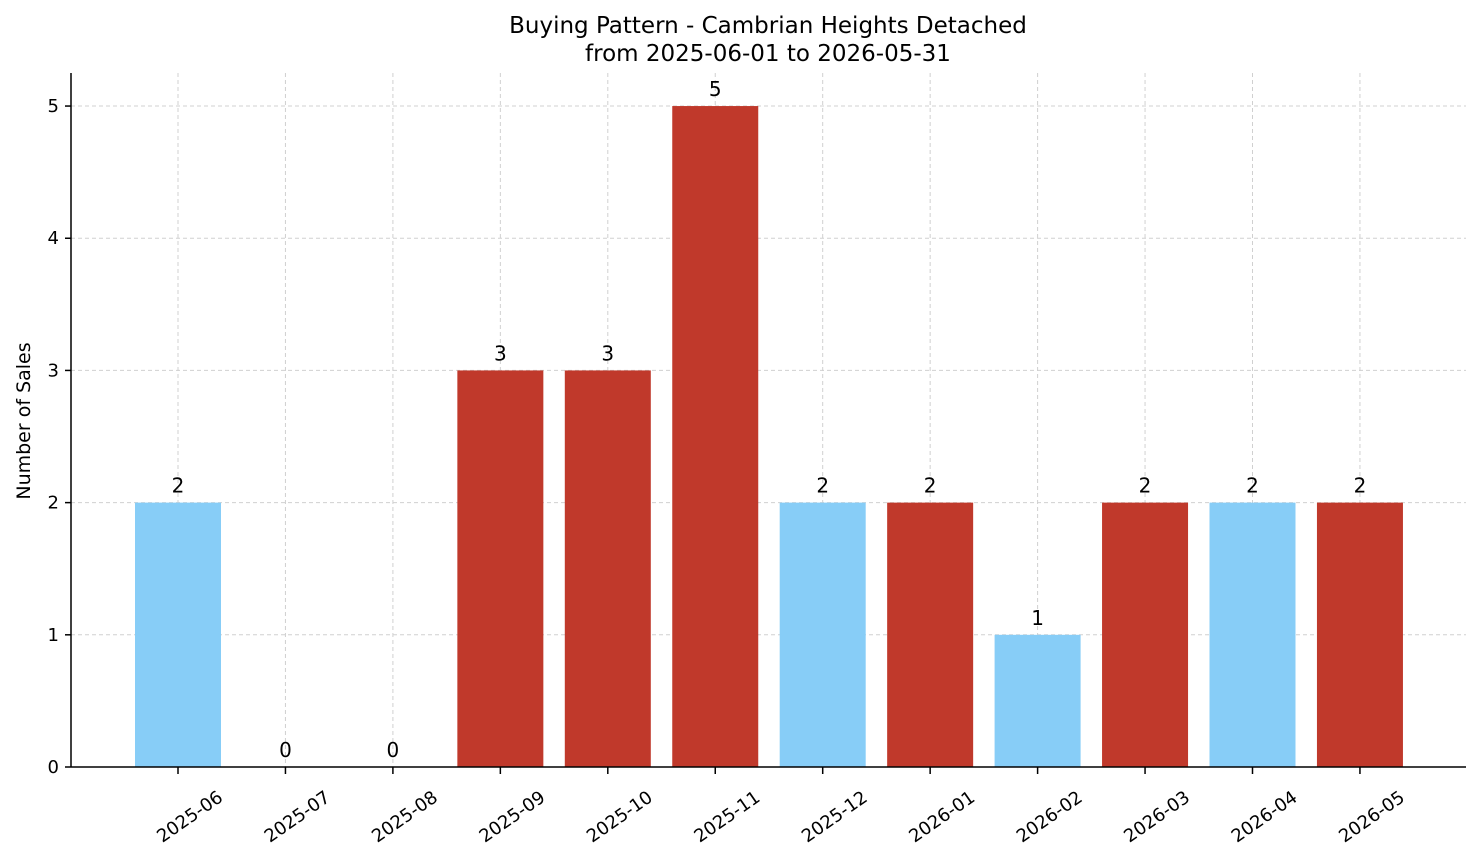 The height and width of the screenshot is (863, 1481). I want to click on data-label-2026-05: 2, so click(1360, 486).